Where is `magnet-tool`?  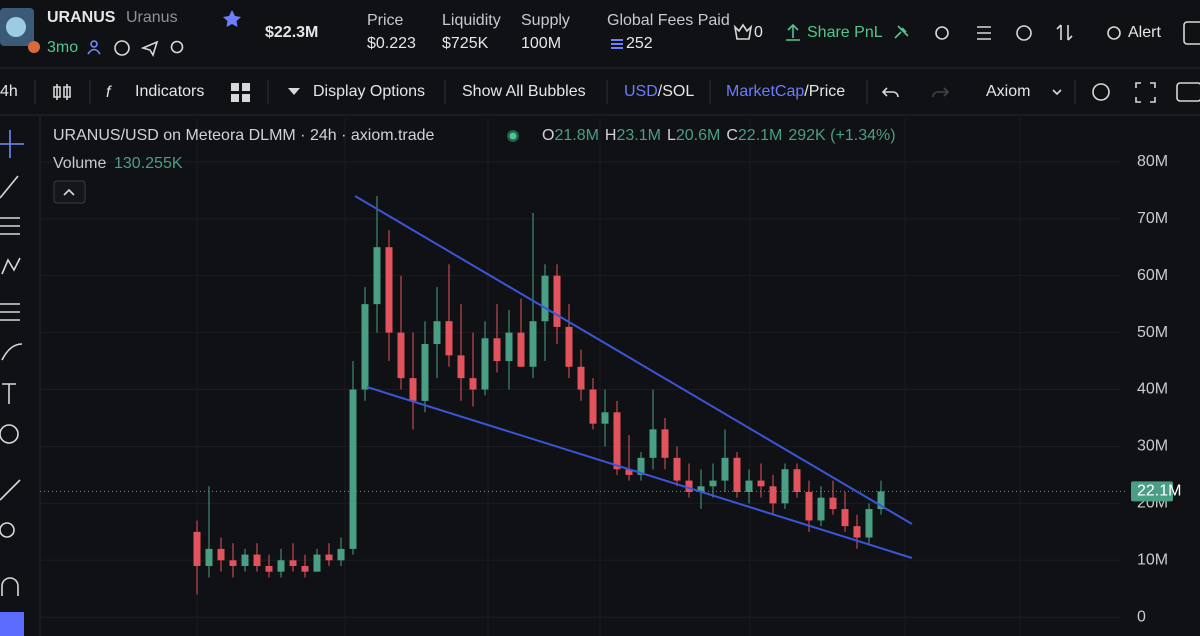 magnet-tool is located at coordinates (10, 586).